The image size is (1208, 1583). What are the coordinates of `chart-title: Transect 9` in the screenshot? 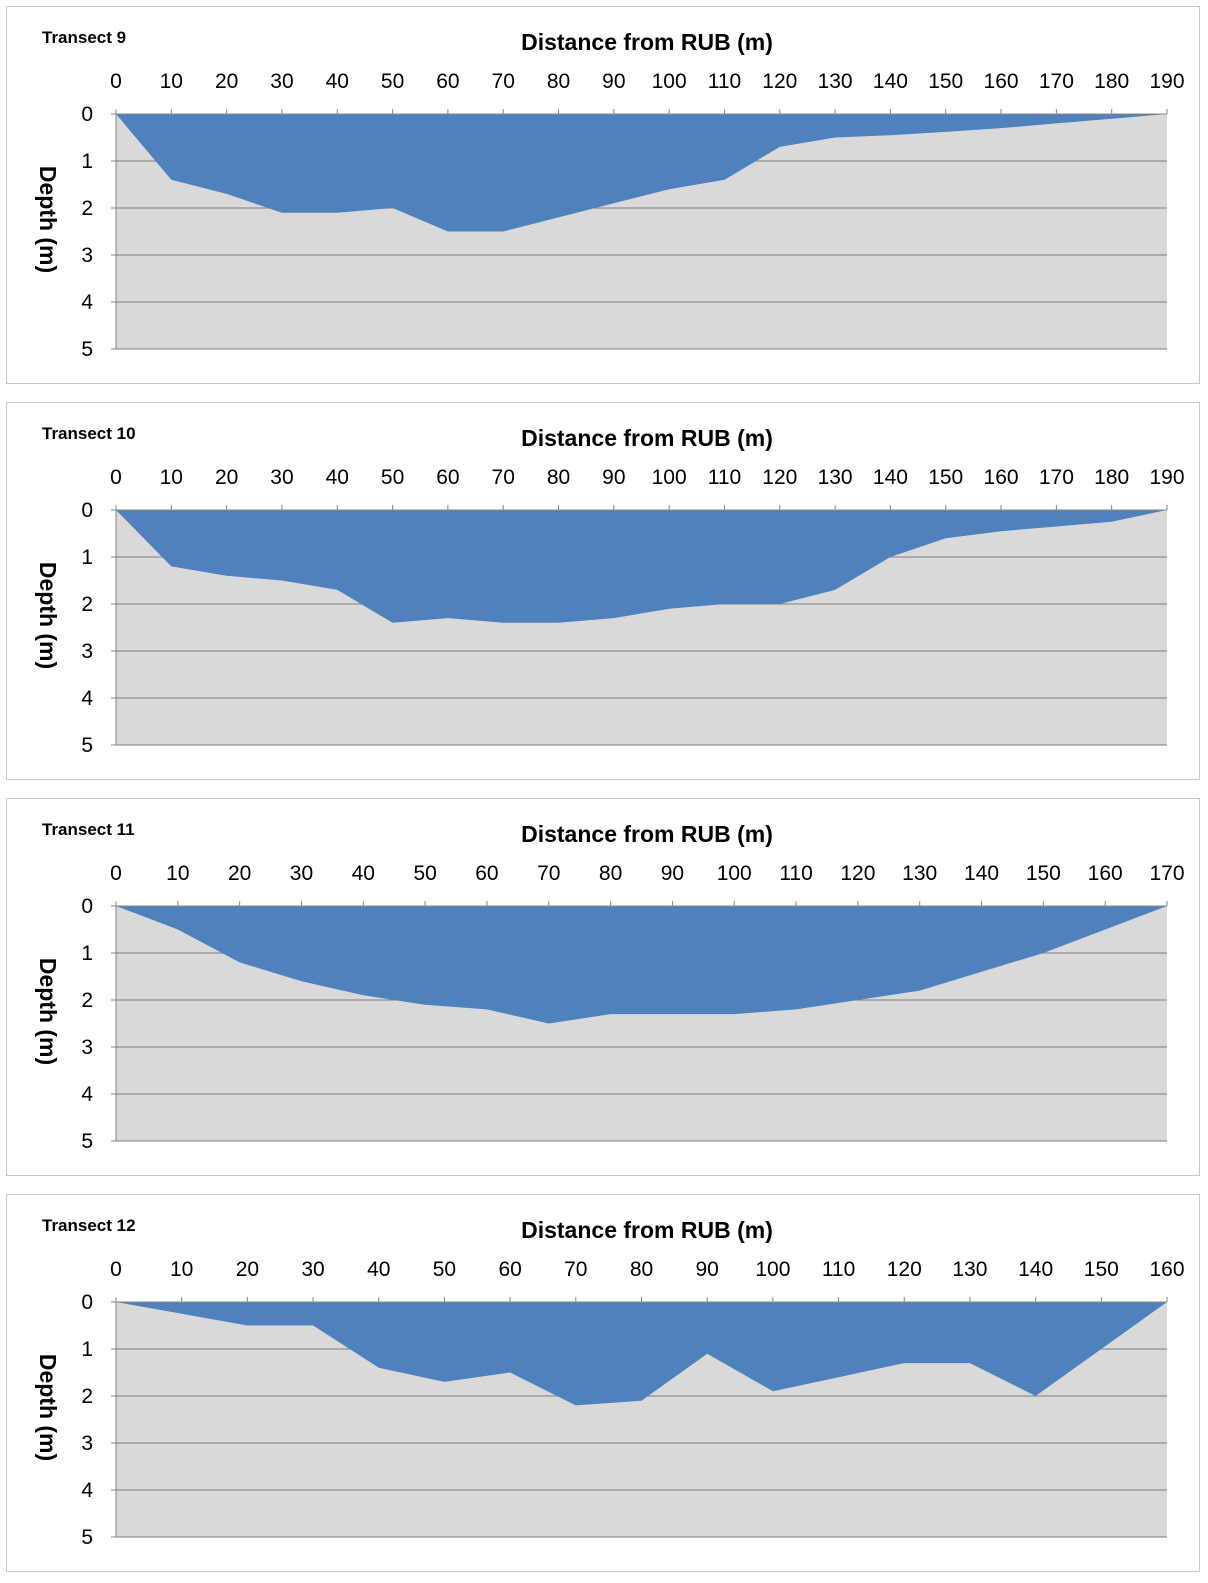 It's located at (84, 37).